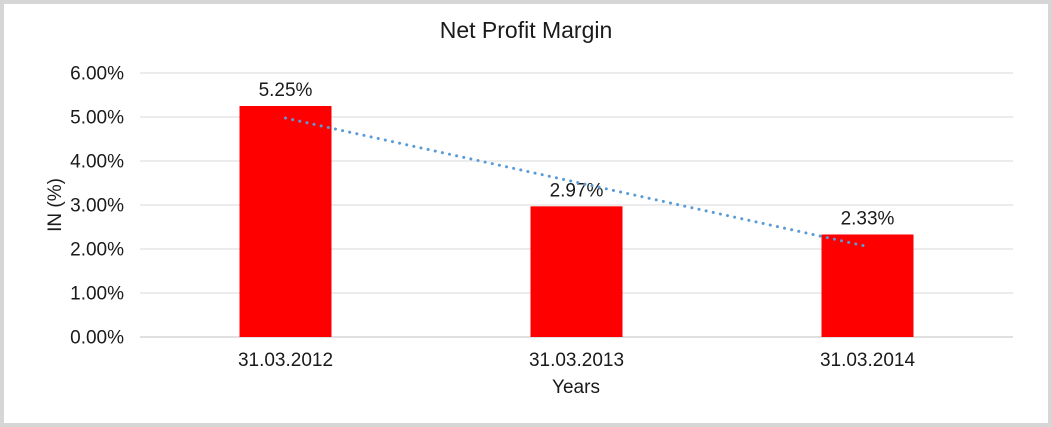  What do you see at coordinates (97, 250) in the screenshot?
I see `y-tick-label: 2.00%` at bounding box center [97, 250].